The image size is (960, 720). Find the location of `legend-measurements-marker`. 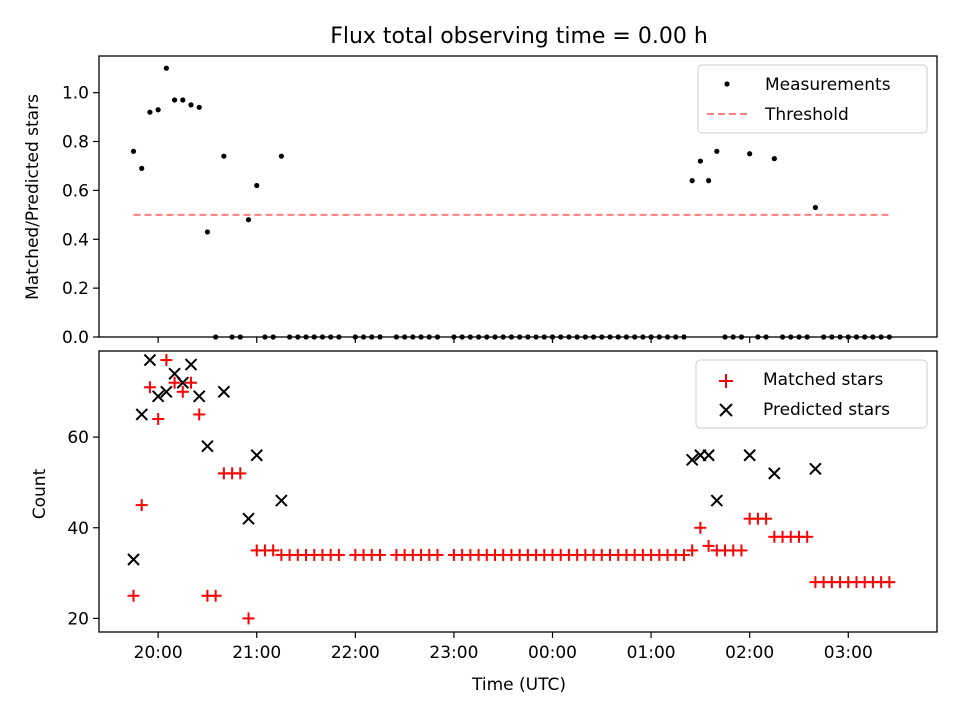

legend-measurements-marker is located at coordinates (727, 84).